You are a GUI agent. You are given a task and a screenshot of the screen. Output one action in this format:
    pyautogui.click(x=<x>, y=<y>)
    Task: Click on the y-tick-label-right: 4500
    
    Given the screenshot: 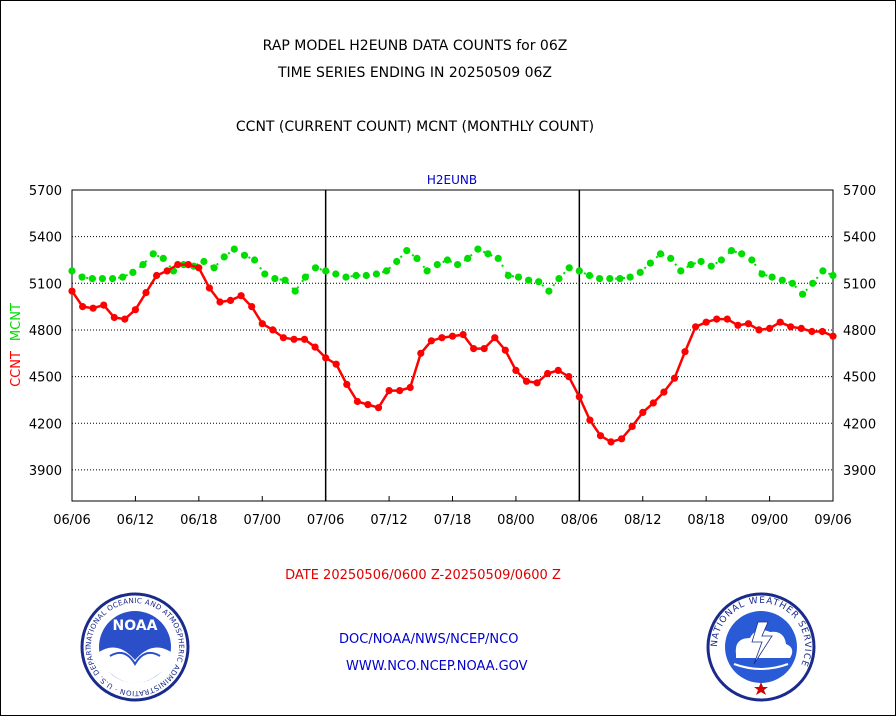 What is the action you would take?
    pyautogui.click(x=859, y=378)
    